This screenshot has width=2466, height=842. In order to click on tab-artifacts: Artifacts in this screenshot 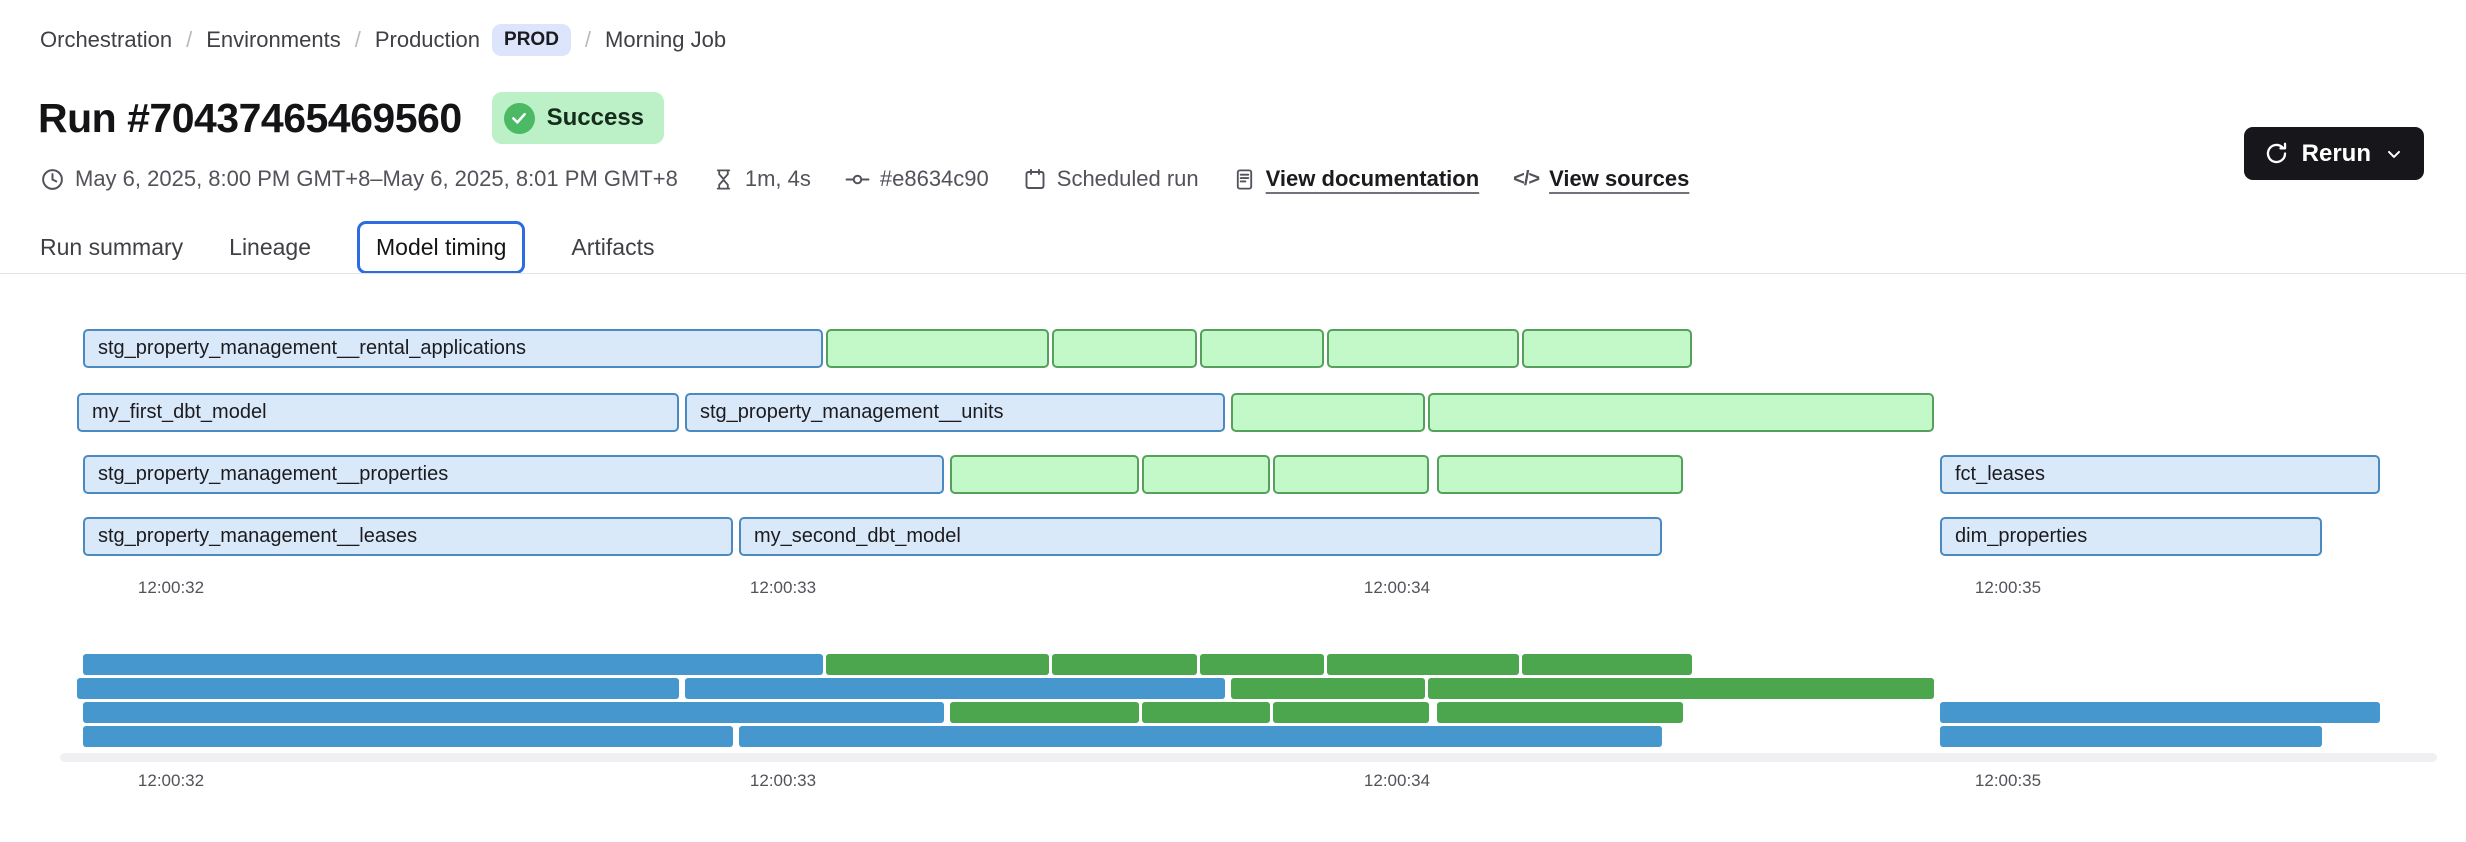, I will do `click(613, 247)`.